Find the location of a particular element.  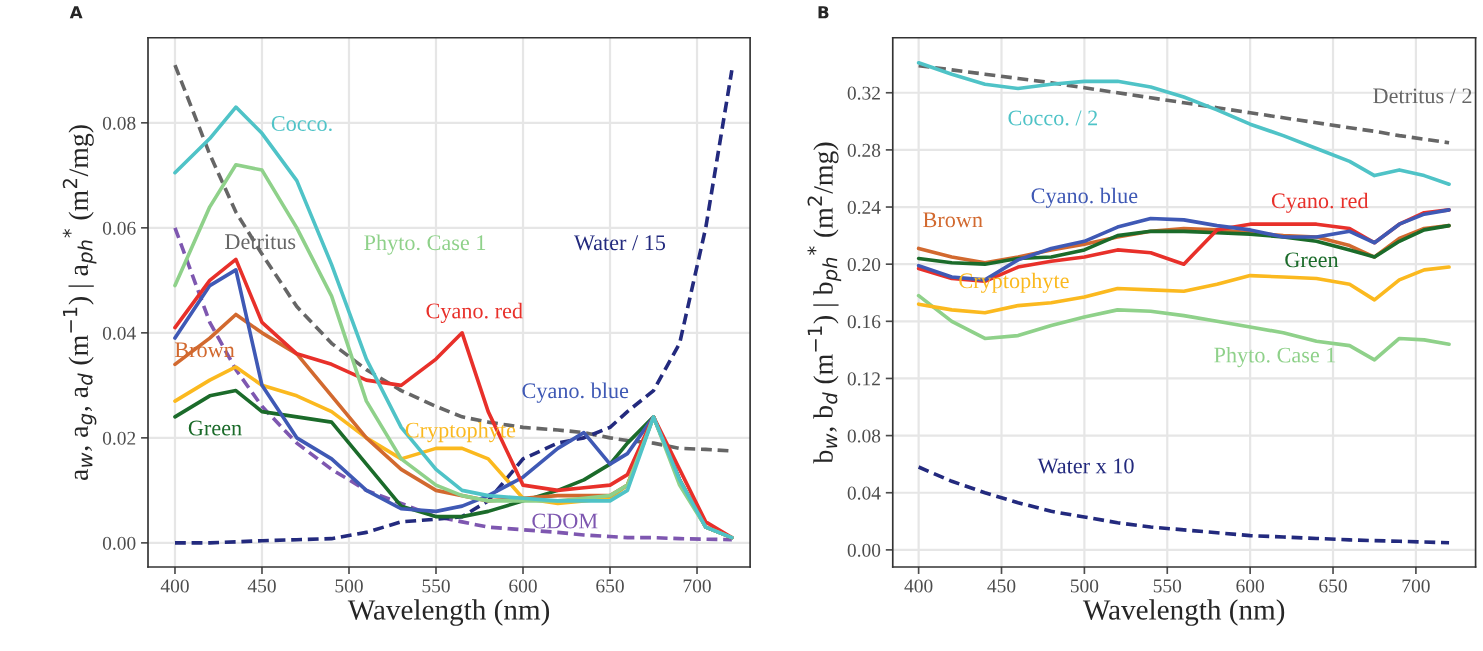

text: a$_{w}$, a$_{g}$, a$_{d}$ (m$^{−1}$) | a$_{ph}$$^{*}$ (m$^{2}$/mg) is located at coordinates (79, 303).